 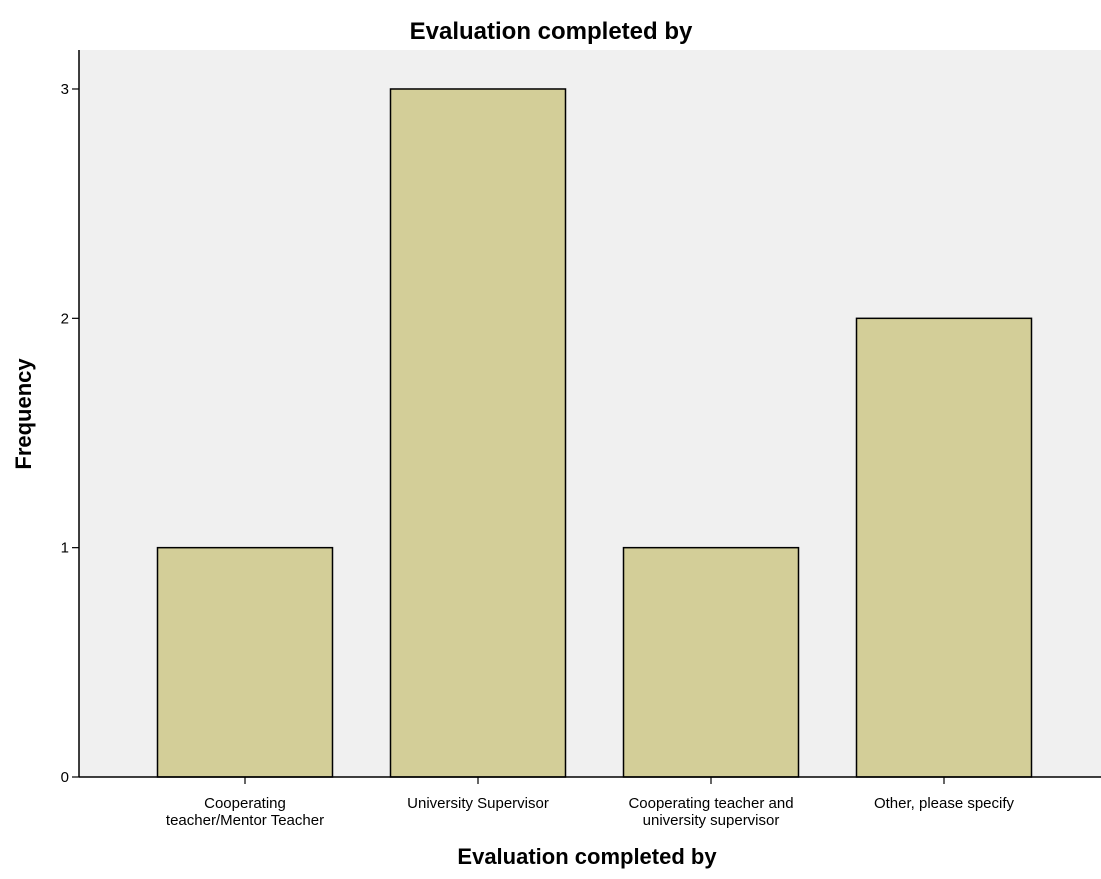 I want to click on y-axis-title: Frequency, so click(x=23, y=414).